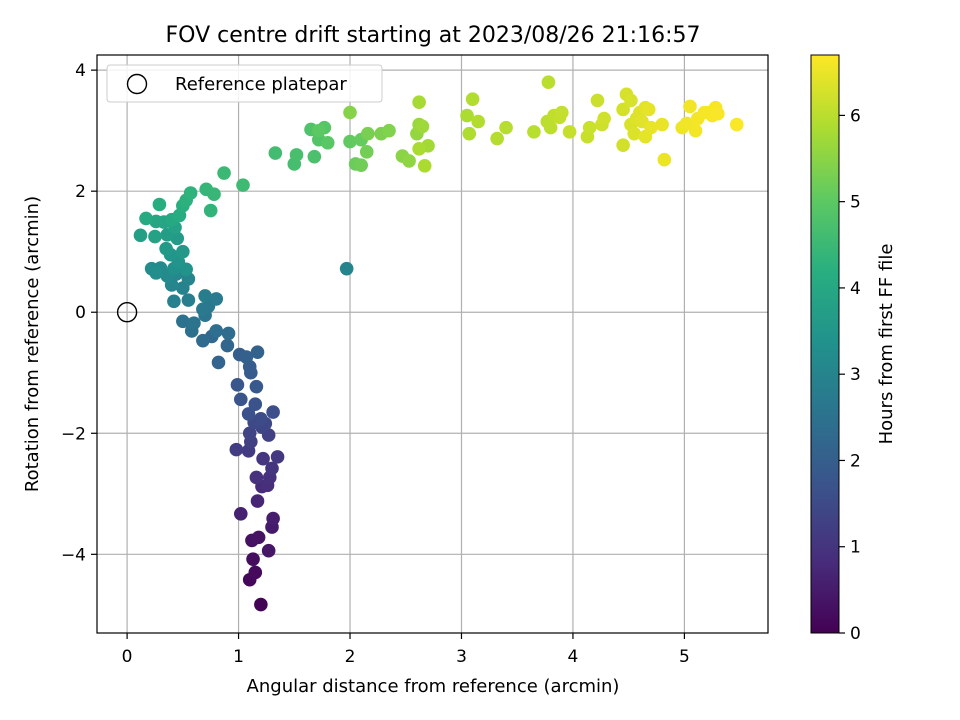 Image resolution: width=960 pixels, height=720 pixels. What do you see at coordinates (73, 434) in the screenshot?
I see `y-tick-label: −2` at bounding box center [73, 434].